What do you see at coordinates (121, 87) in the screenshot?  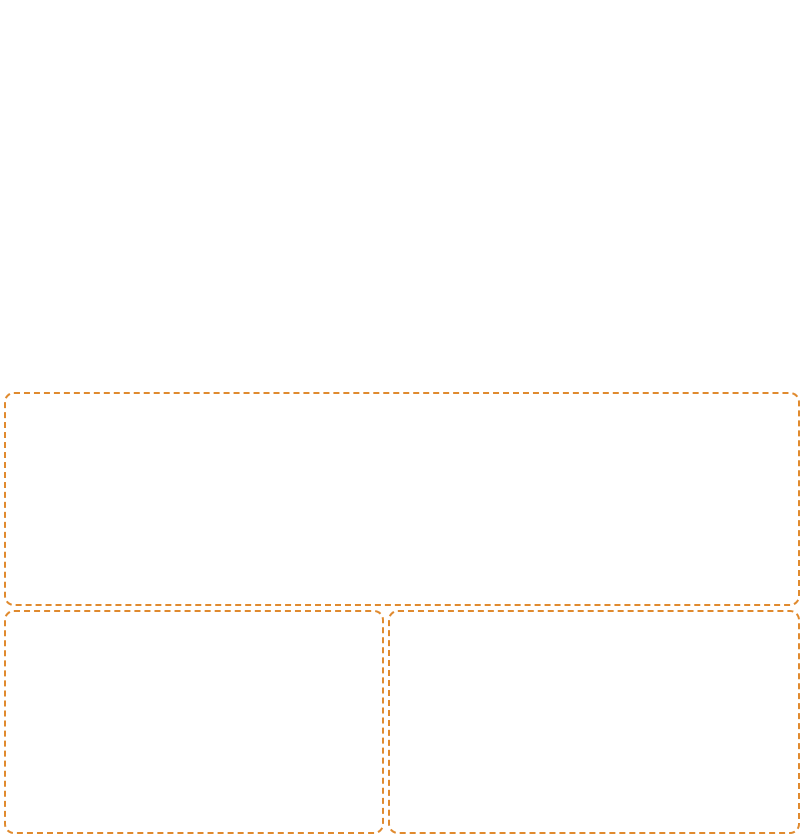 I see `pca-scatter-plot` at bounding box center [121, 87].